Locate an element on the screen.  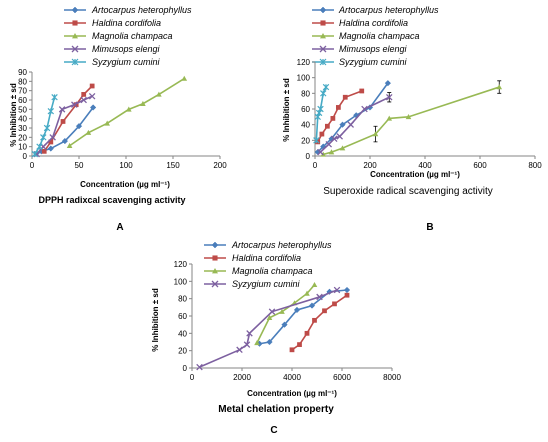
panel-b-legend-item-2: Haldina cordifolia is located at coordinates (360, 23).